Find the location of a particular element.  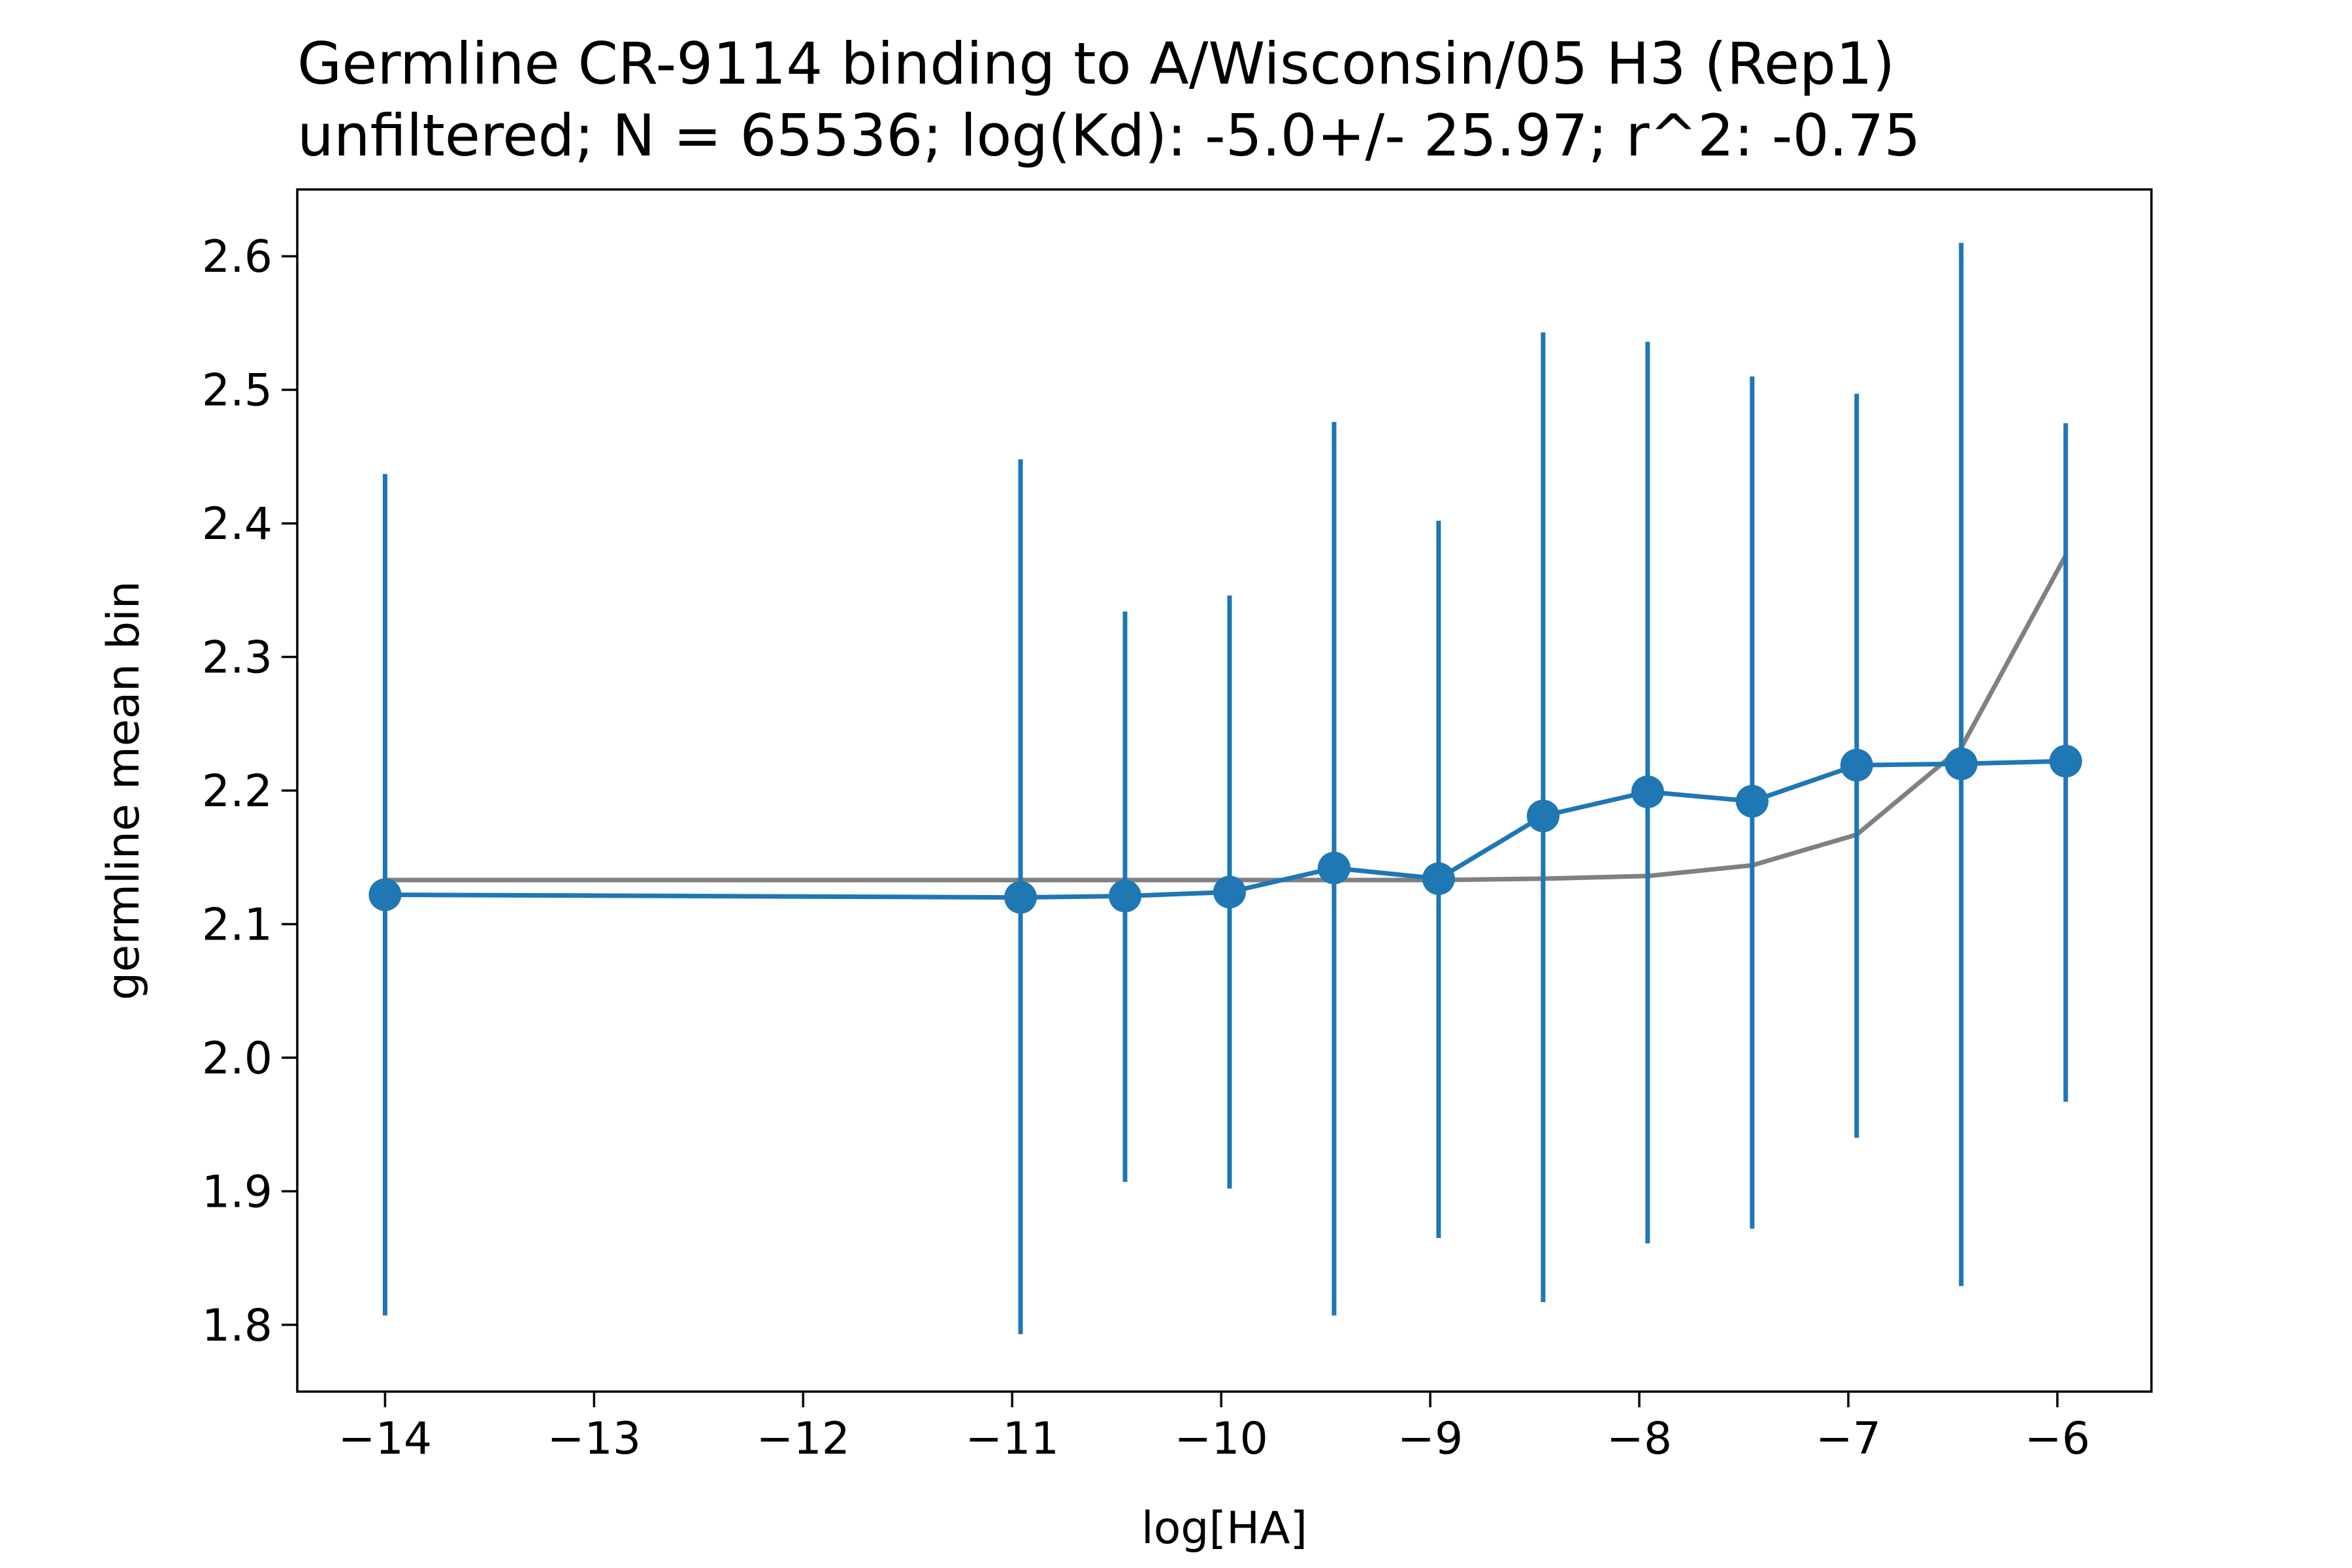

mean-series-line is located at coordinates (1225, 829).